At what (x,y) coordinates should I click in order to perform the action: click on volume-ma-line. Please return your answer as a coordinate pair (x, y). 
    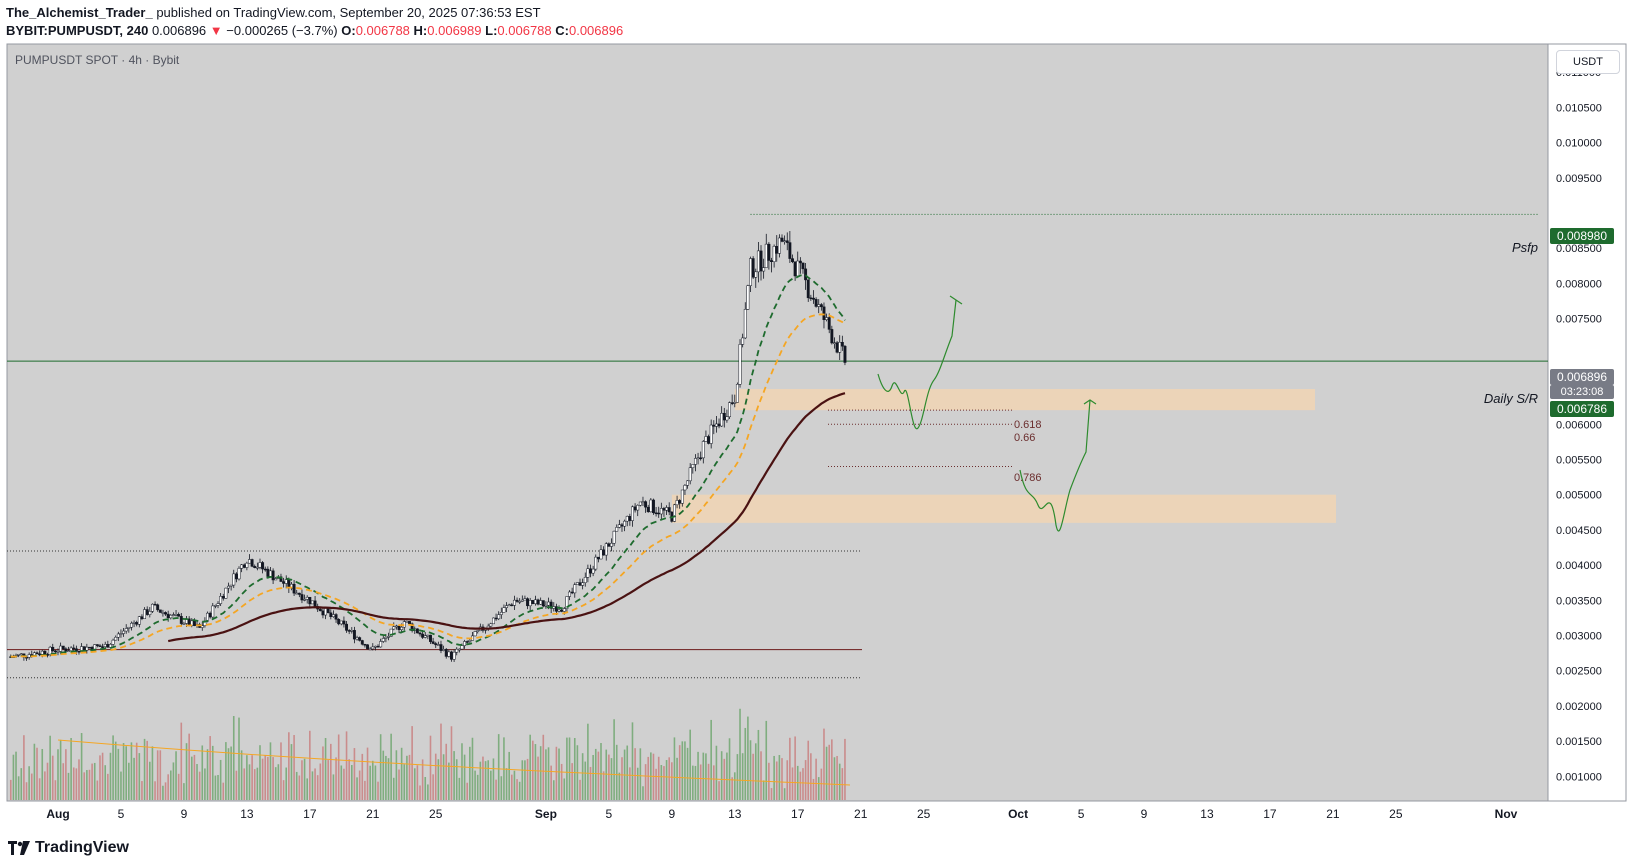
    Looking at the image, I should click on (454, 762).